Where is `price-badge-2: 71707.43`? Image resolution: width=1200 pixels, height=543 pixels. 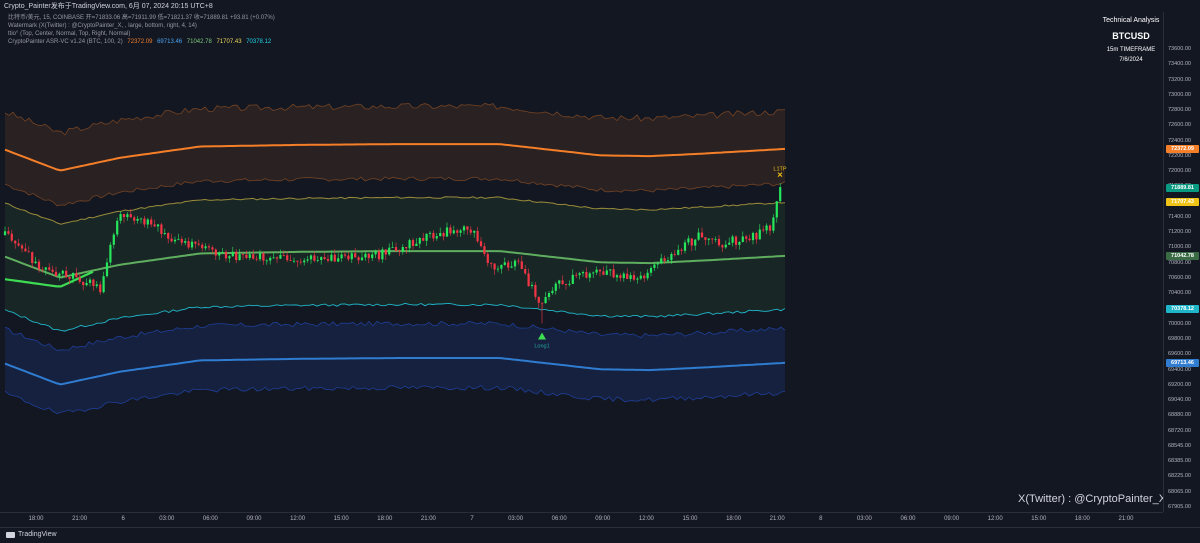 price-badge-2: 71707.43 is located at coordinates (1182, 202).